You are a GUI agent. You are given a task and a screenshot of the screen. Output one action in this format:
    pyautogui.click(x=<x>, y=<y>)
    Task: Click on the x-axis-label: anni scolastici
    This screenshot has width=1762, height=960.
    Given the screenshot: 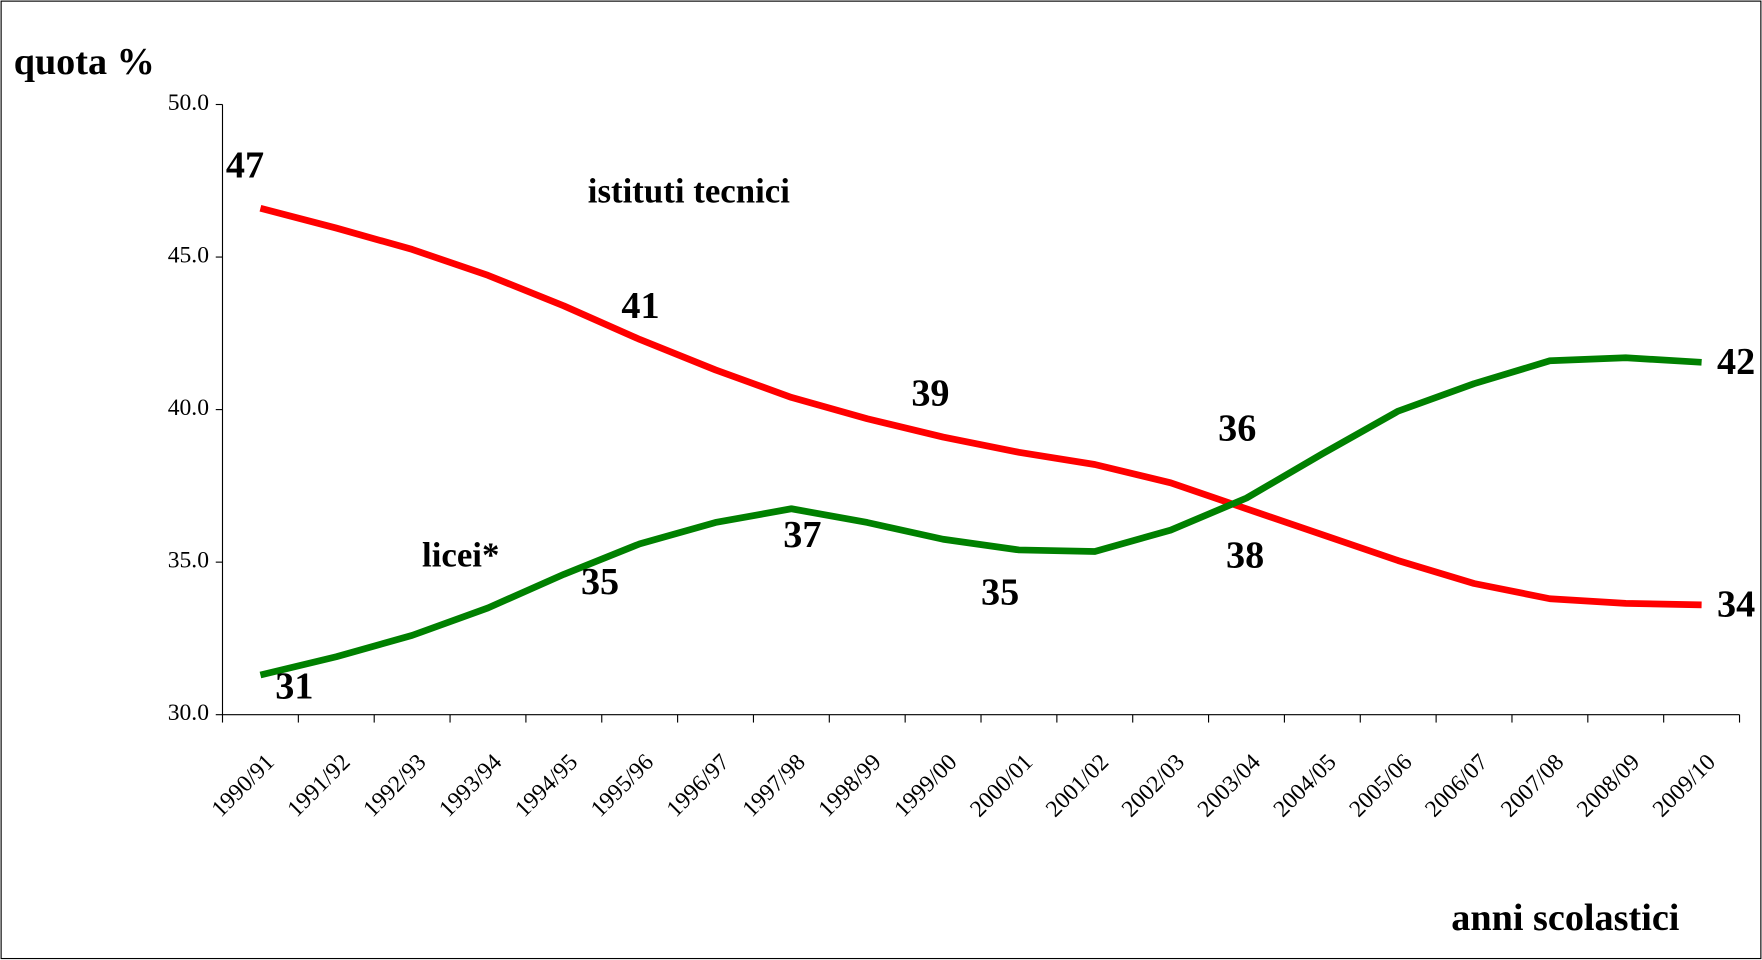 What is the action you would take?
    pyautogui.click(x=1565, y=918)
    